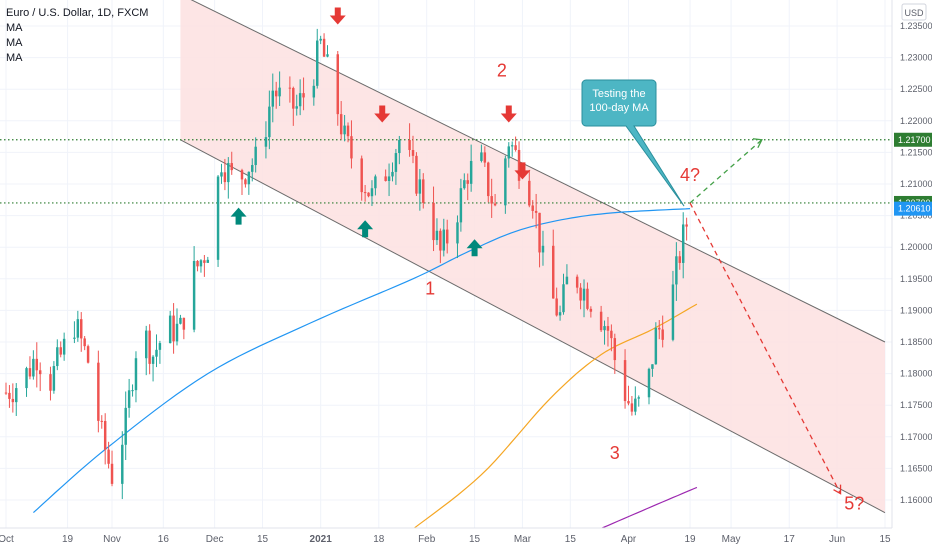 This screenshot has width=932, height=555. What do you see at coordinates (14, 43) in the screenshot?
I see `ma-label-2: MA` at bounding box center [14, 43].